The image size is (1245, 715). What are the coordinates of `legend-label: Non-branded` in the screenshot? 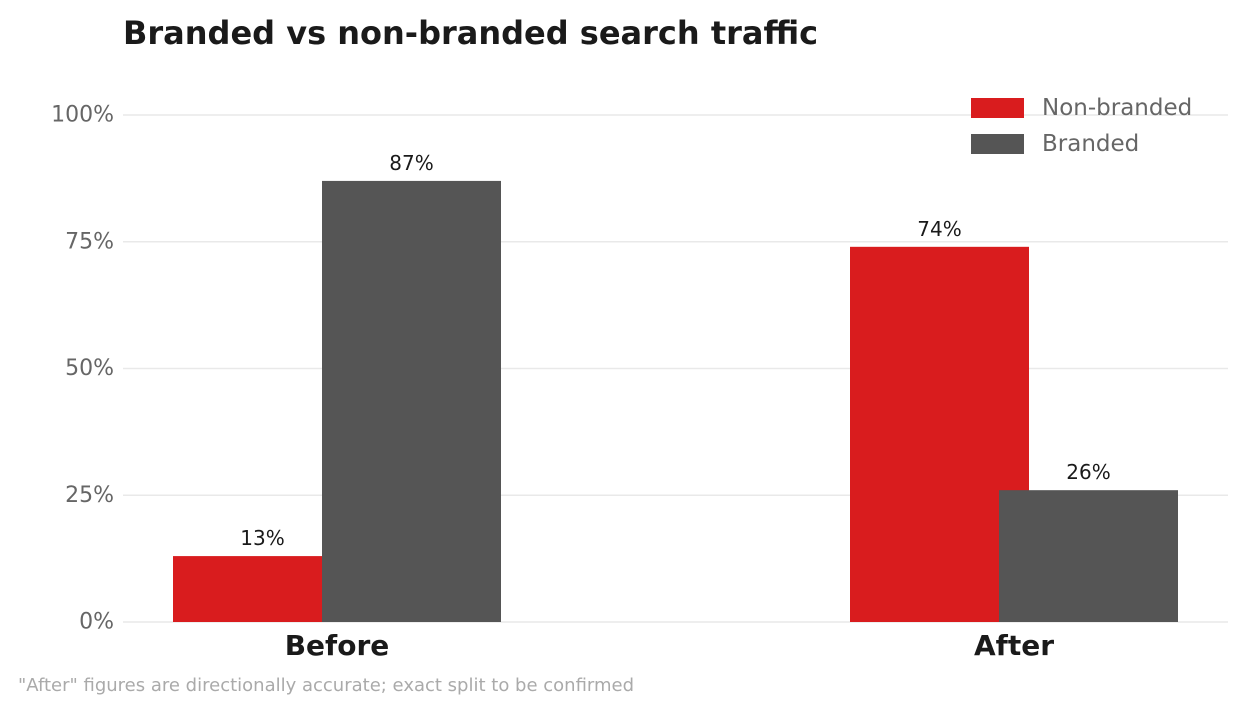 It's located at (1117, 108).